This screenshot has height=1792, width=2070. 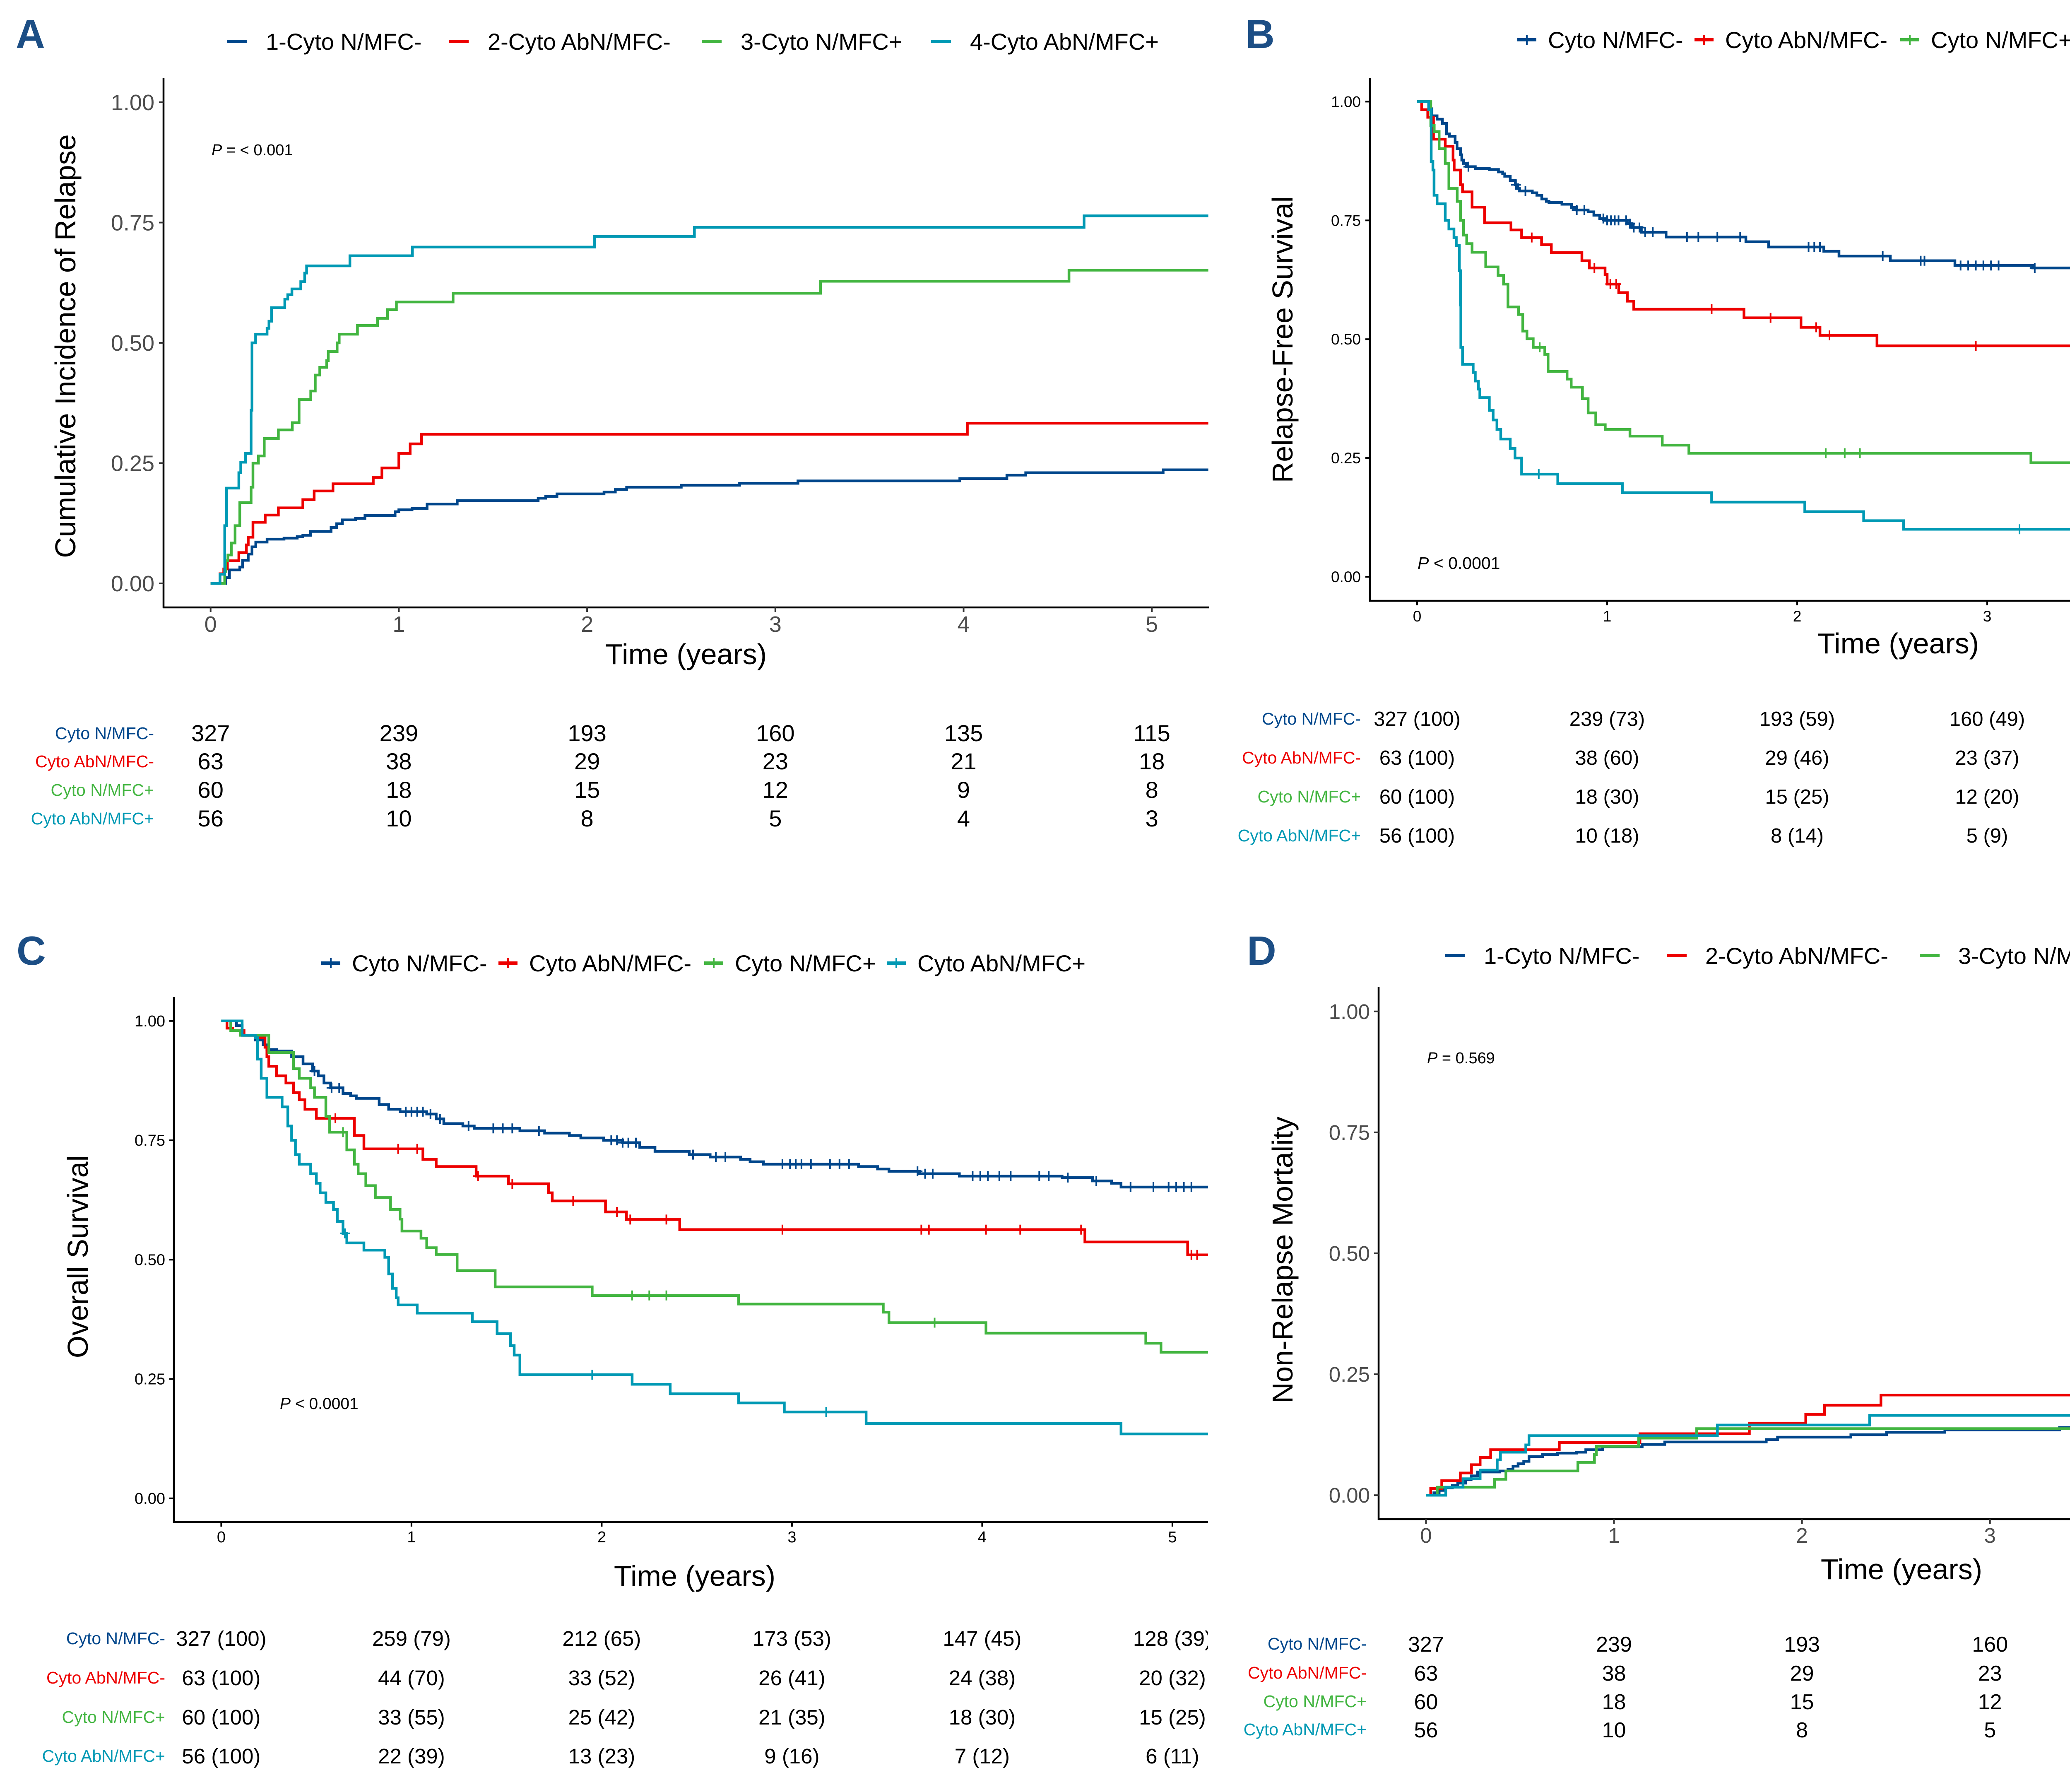 What do you see at coordinates (601, 1717) in the screenshot?
I see `risk-table-cell: 25 (42)` at bounding box center [601, 1717].